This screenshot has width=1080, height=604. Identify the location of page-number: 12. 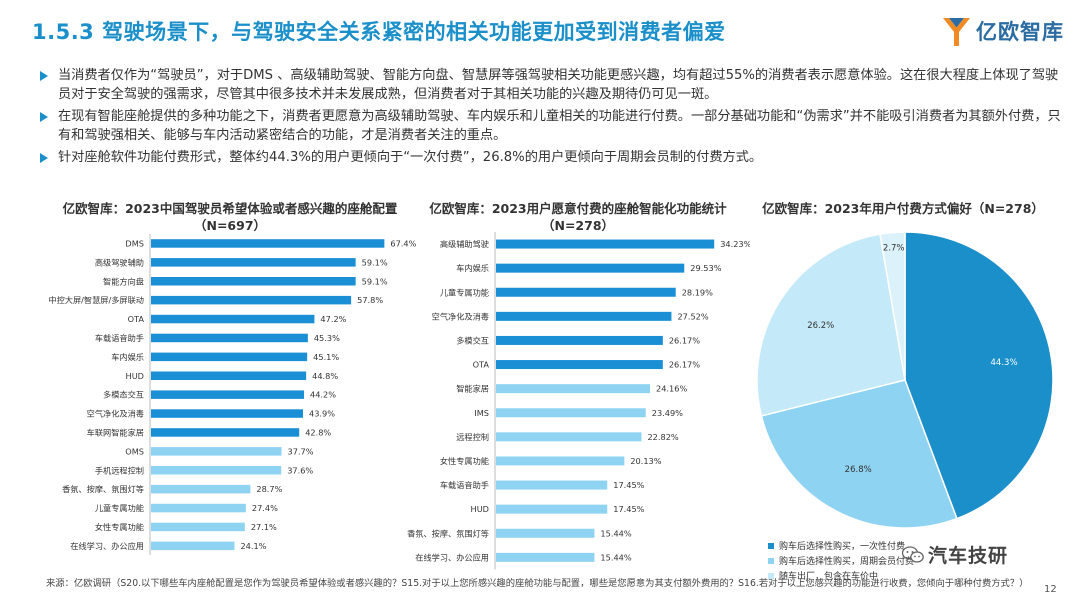
(1050, 589).